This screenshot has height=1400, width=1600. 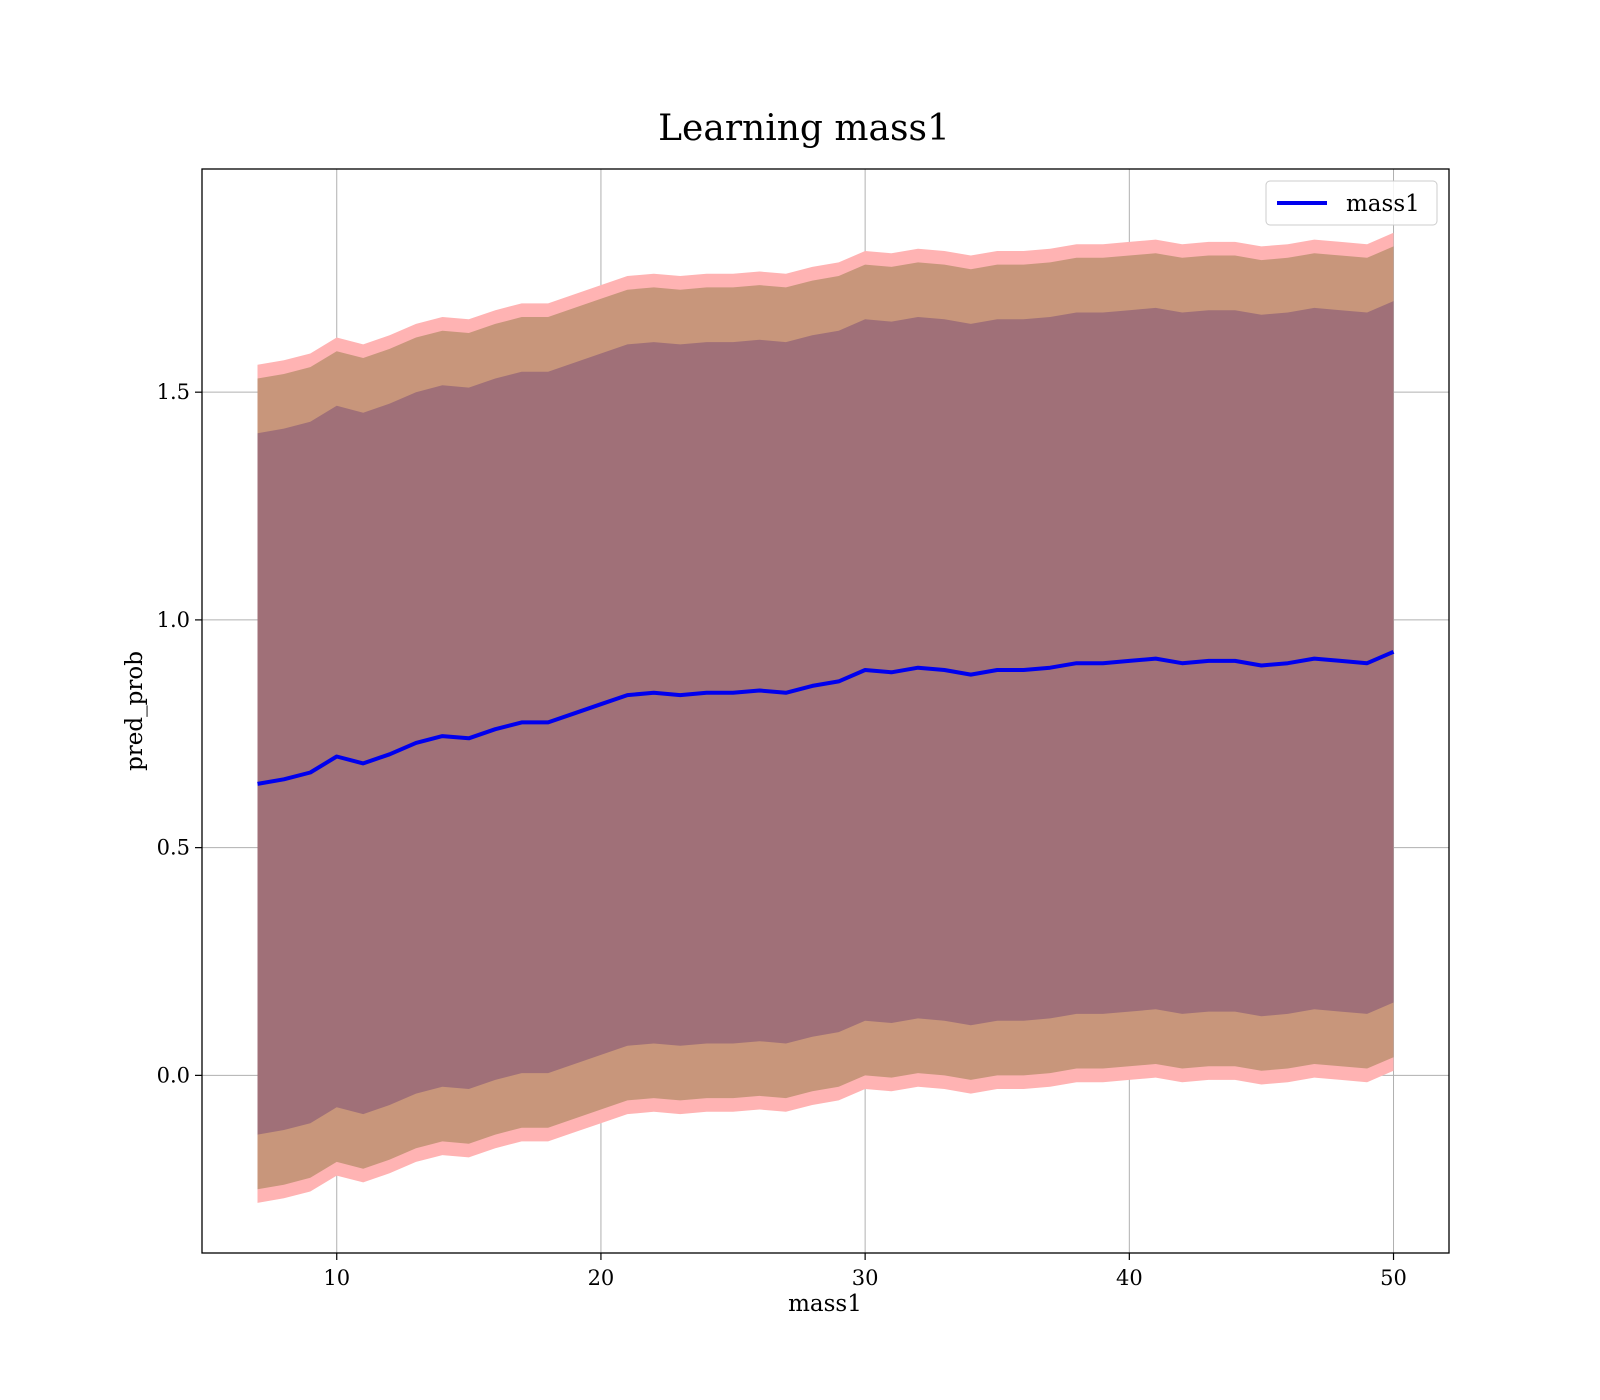 I want to click on series-lines, so click(x=826, y=717).